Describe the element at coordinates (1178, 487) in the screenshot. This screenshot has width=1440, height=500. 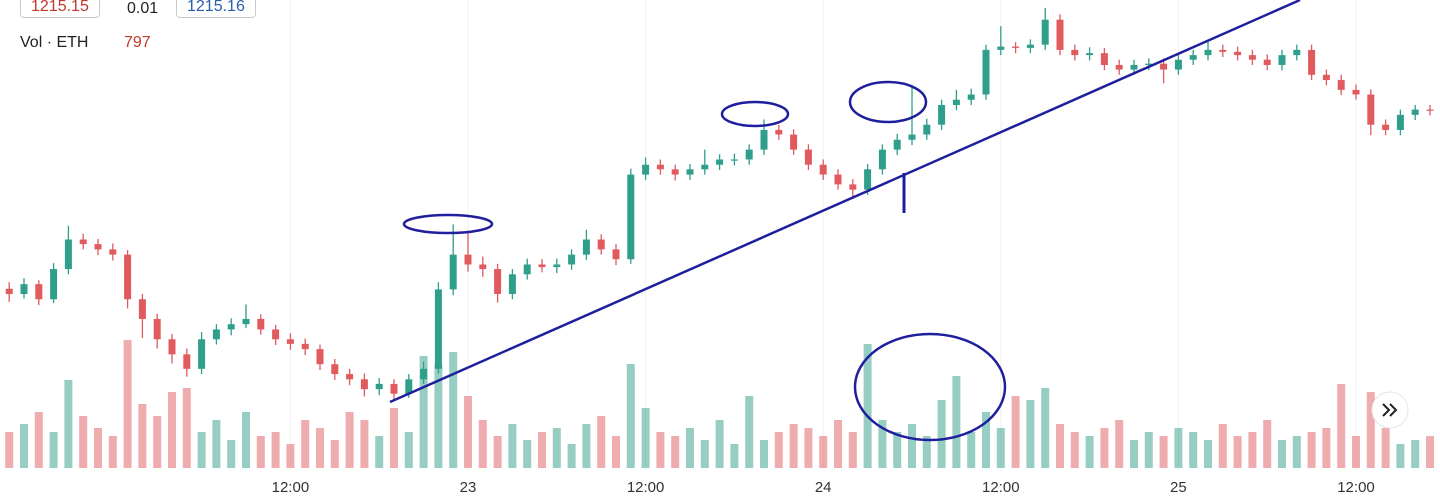
I see `x-tick-label: 25` at that location.